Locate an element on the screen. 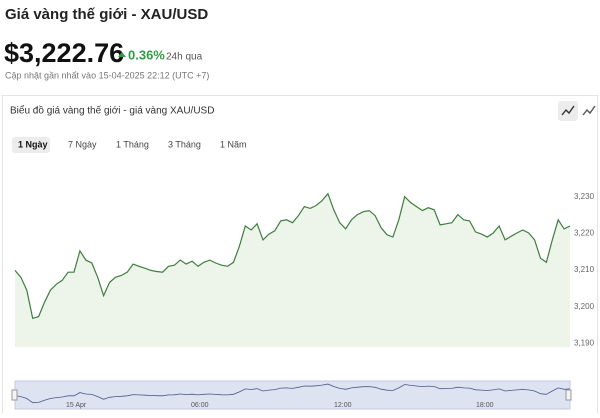 The height and width of the screenshot is (418, 600). tab: 1 Ngày is located at coordinates (33, 144).